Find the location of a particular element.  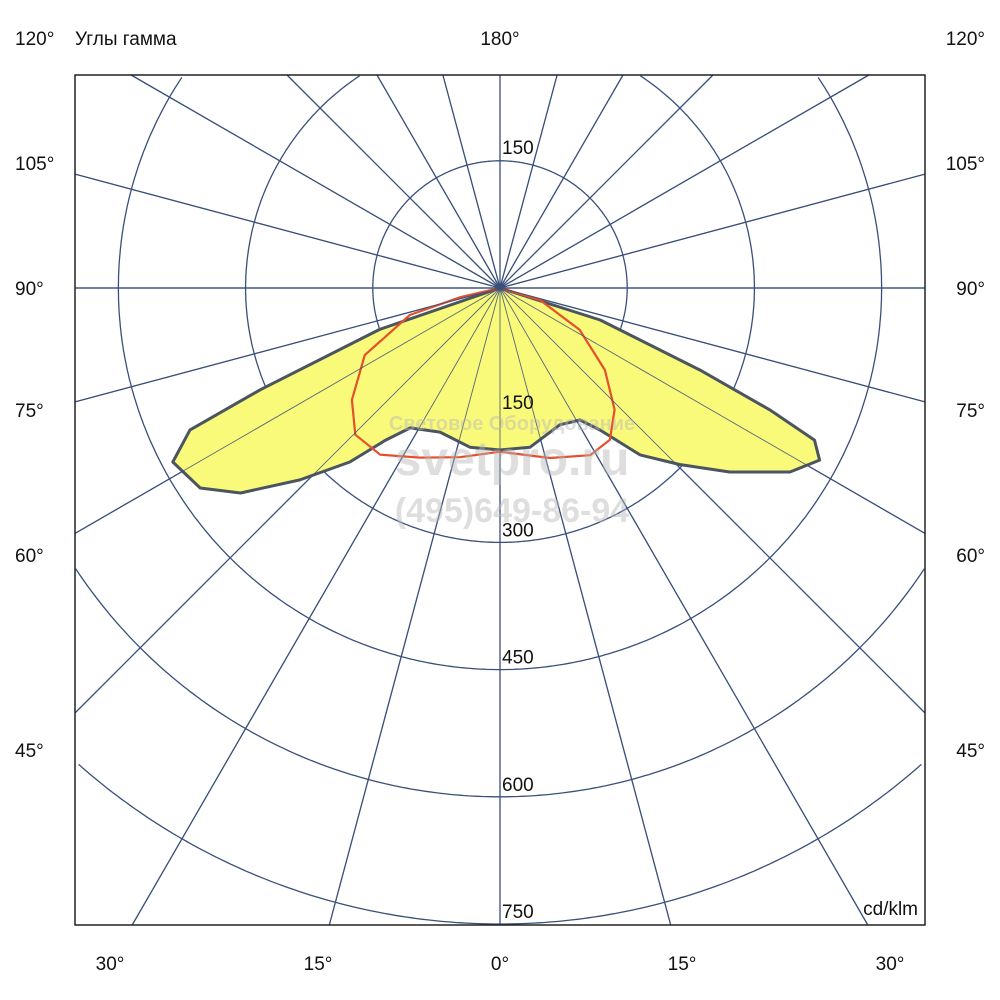

radial-label-600: 600 is located at coordinates (518, 785).